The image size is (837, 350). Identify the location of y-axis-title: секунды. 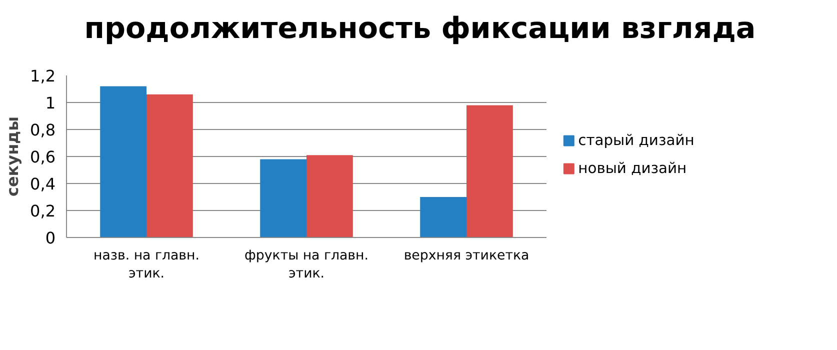
(12, 156).